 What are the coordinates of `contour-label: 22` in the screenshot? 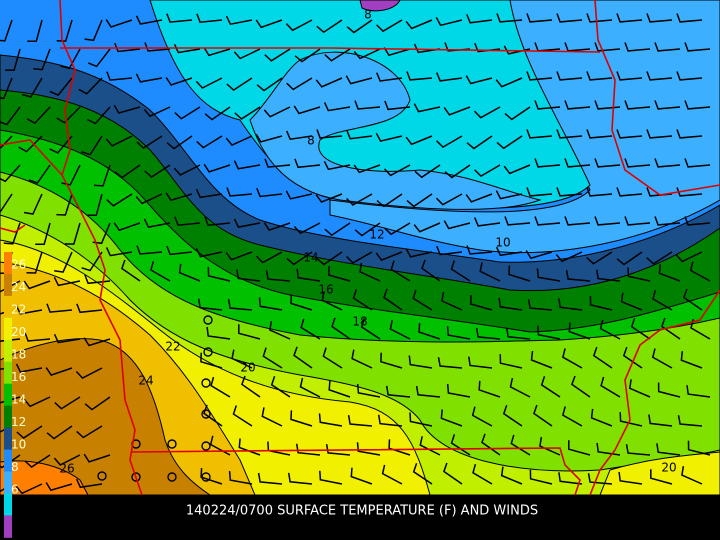 It's located at (172, 347).